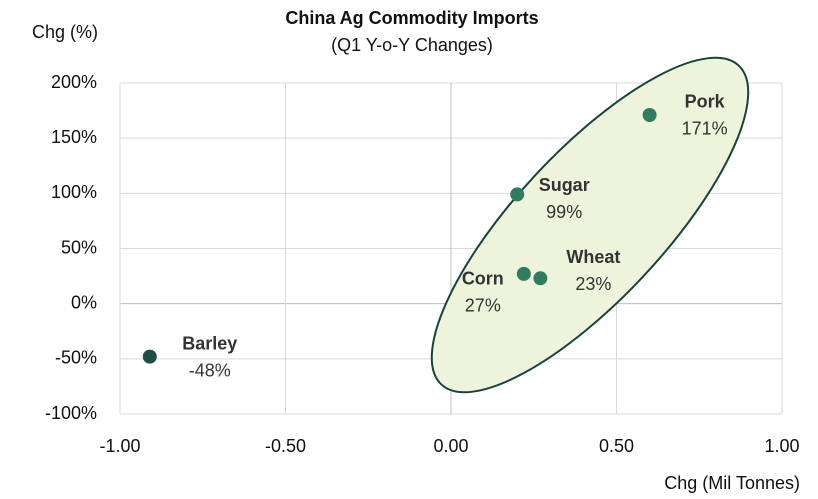 The image size is (818, 499). What do you see at coordinates (285, 446) in the screenshot?
I see `x-tick-label: -0.50` at bounding box center [285, 446].